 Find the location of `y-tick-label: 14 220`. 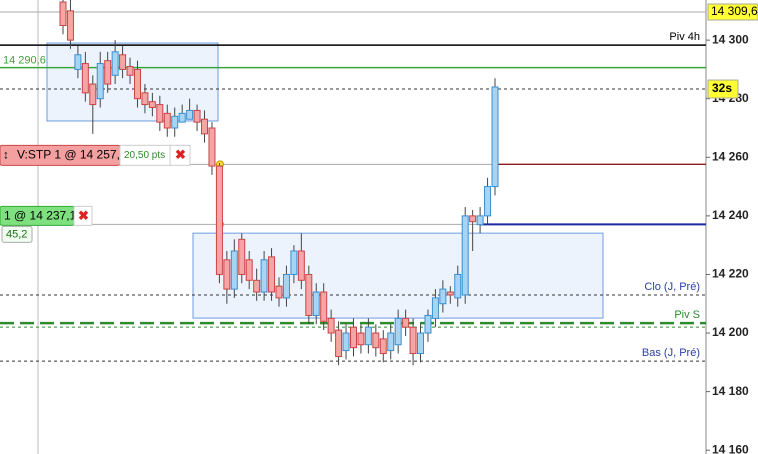

y-tick-label: 14 220 is located at coordinates (730, 274).